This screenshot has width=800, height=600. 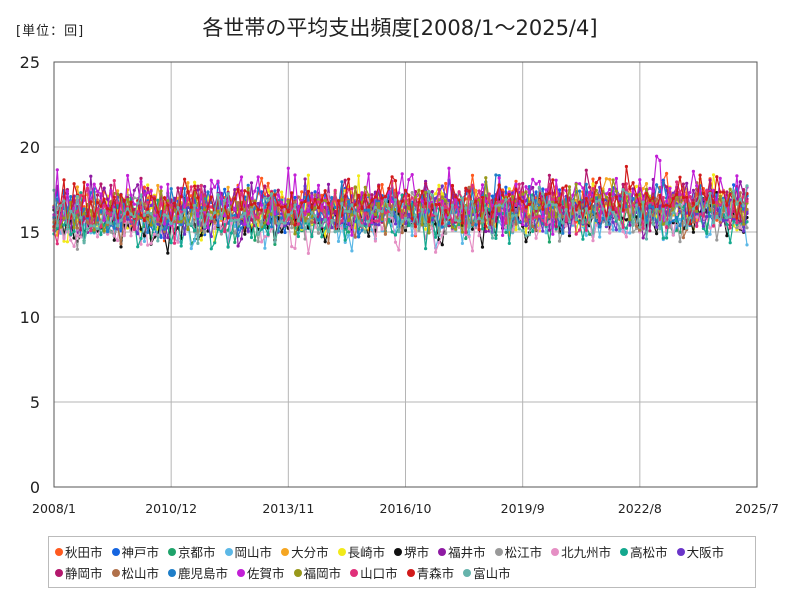 What do you see at coordinates (54, 508) in the screenshot?
I see `x-tick-label: 2008/1` at bounding box center [54, 508].